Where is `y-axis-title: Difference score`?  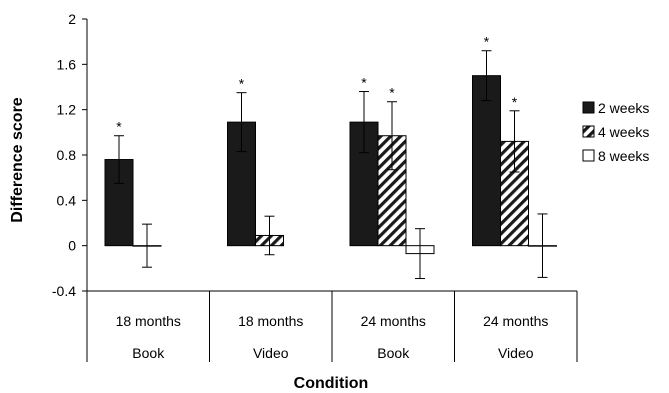
y-axis-title: Difference score is located at coordinates (17, 159).